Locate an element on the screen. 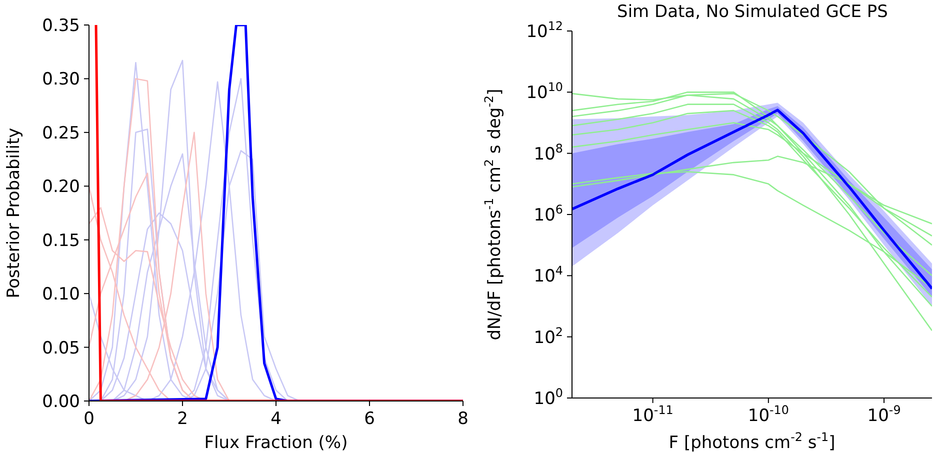 Image resolution: width=933 pixels, height=452 pixels. x-axis-title: Flux Fraction (%) is located at coordinates (276, 442).